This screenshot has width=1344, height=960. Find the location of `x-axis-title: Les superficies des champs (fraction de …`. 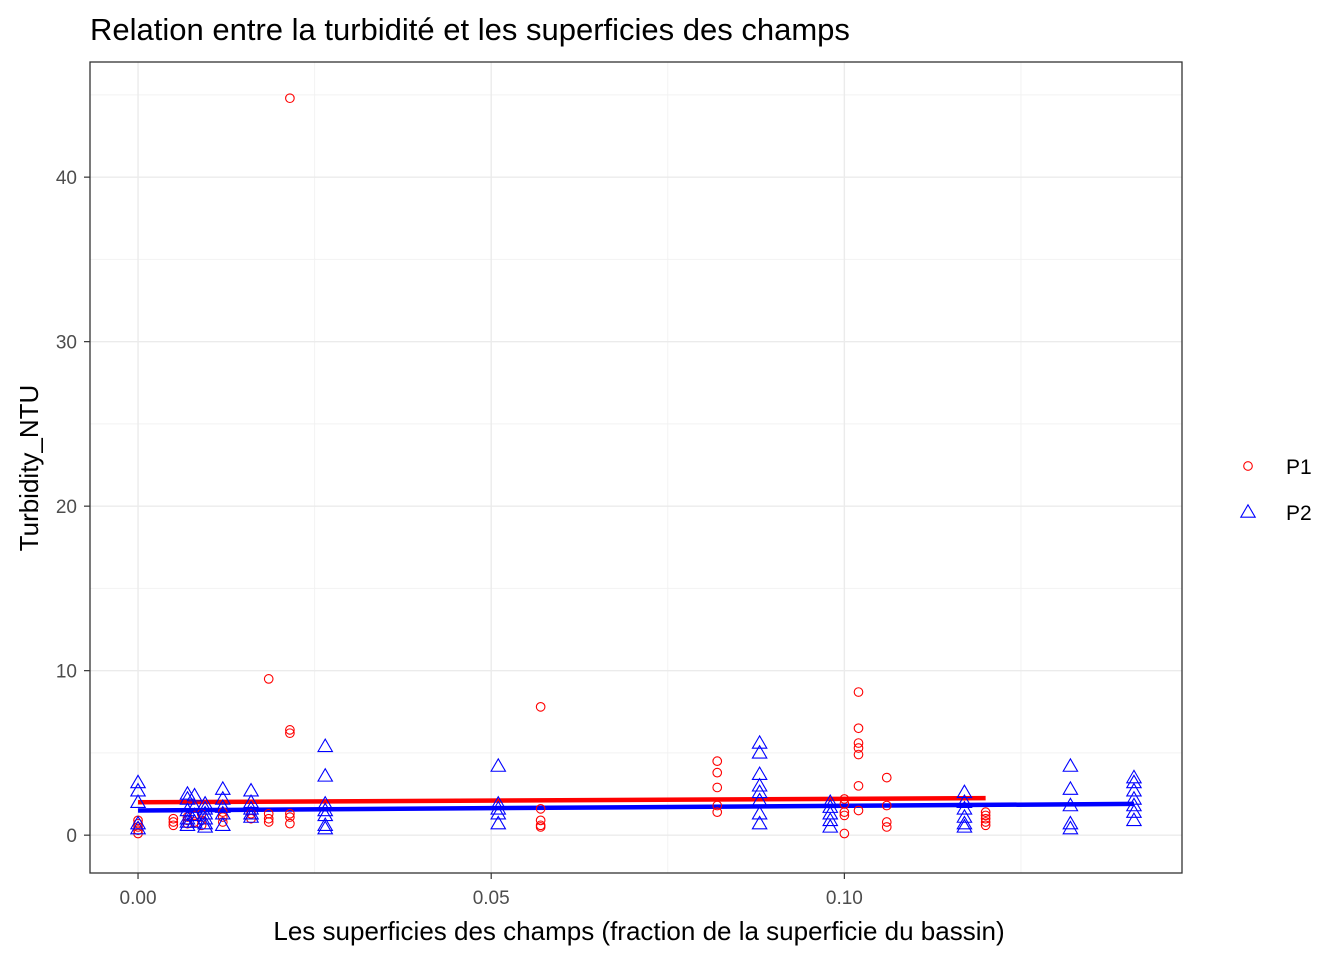

x-axis-title: Les superficies des champs (fraction de … is located at coordinates (638, 931).